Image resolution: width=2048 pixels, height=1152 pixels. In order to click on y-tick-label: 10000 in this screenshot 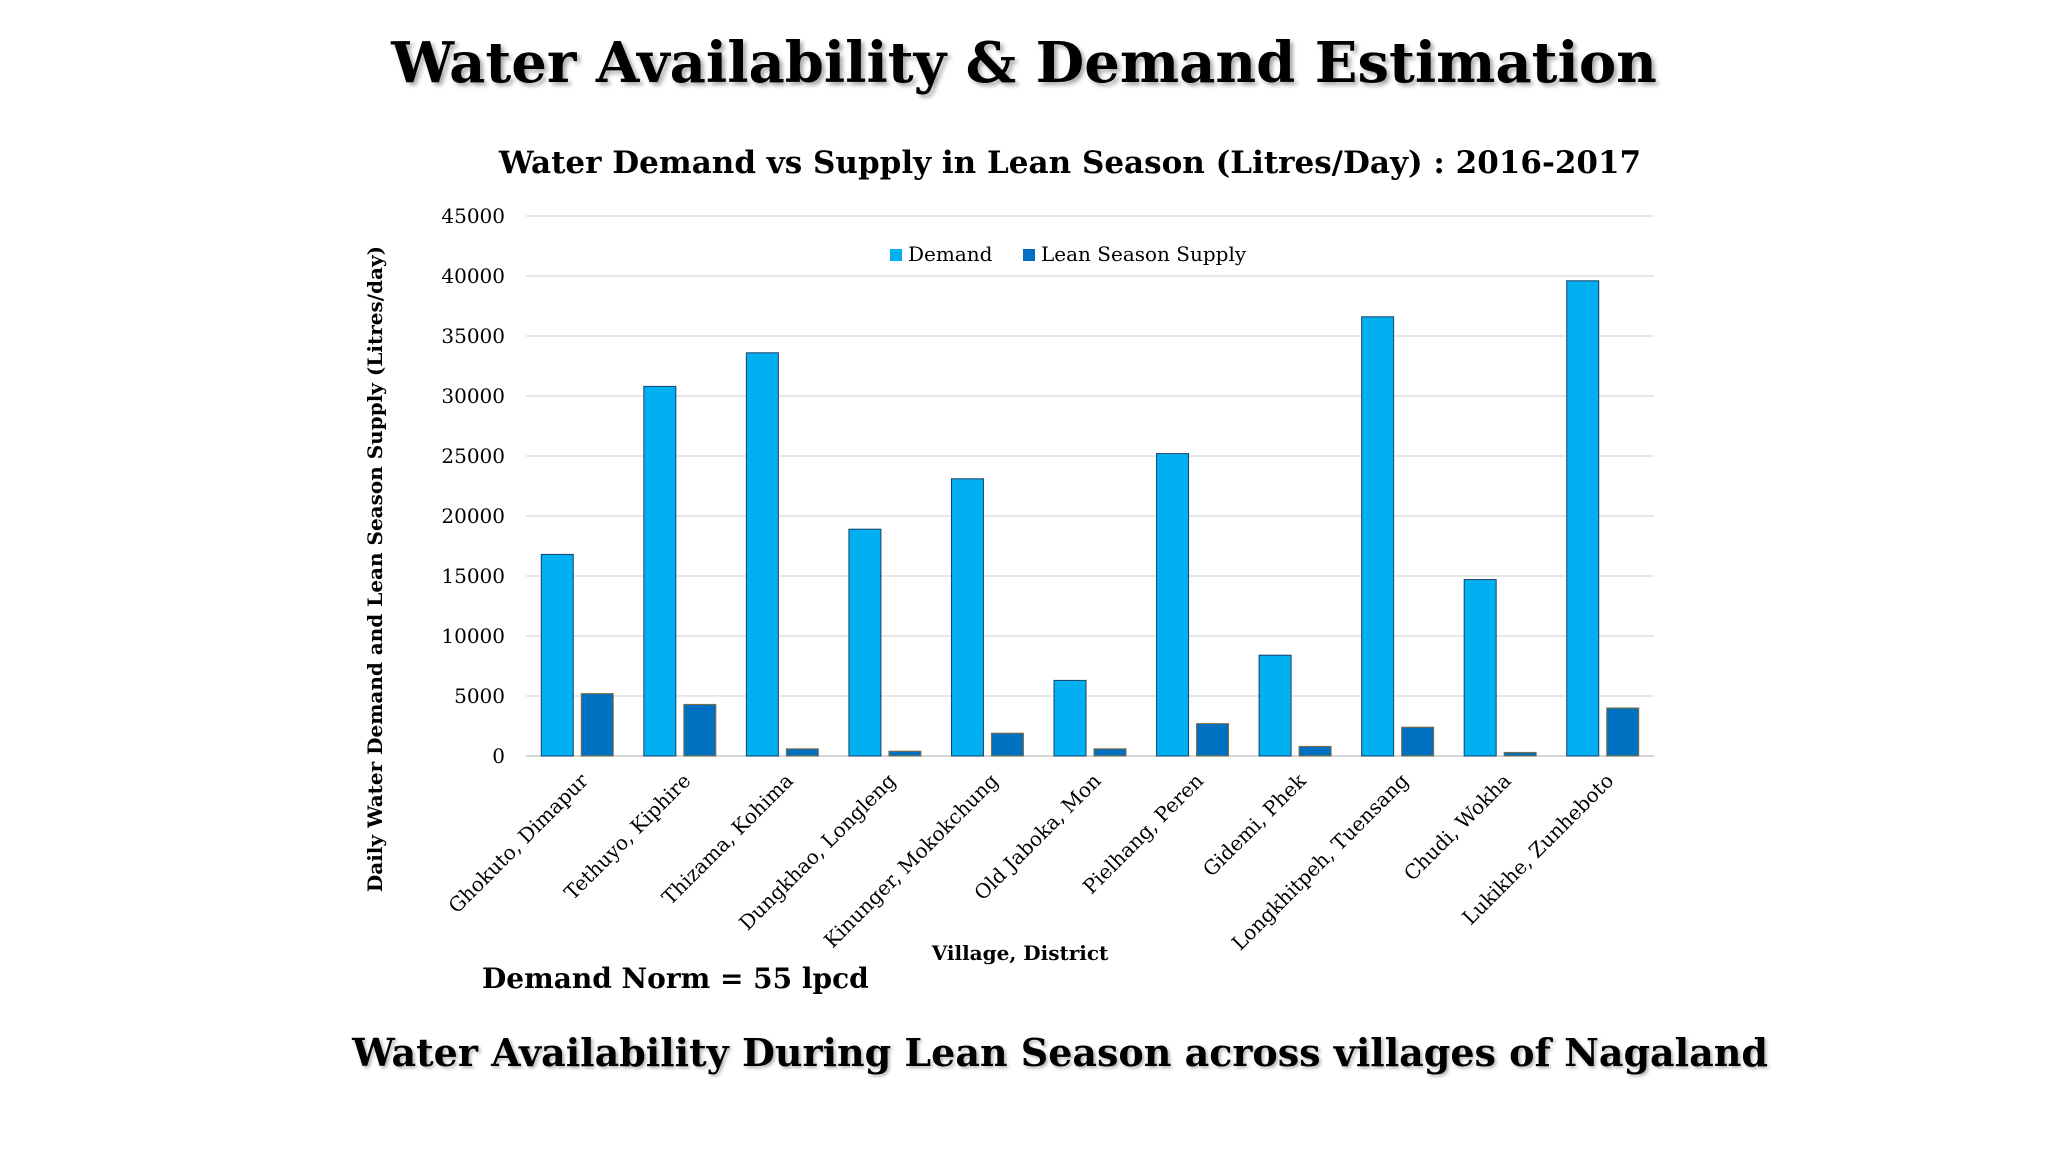, I will do `click(473, 636)`.